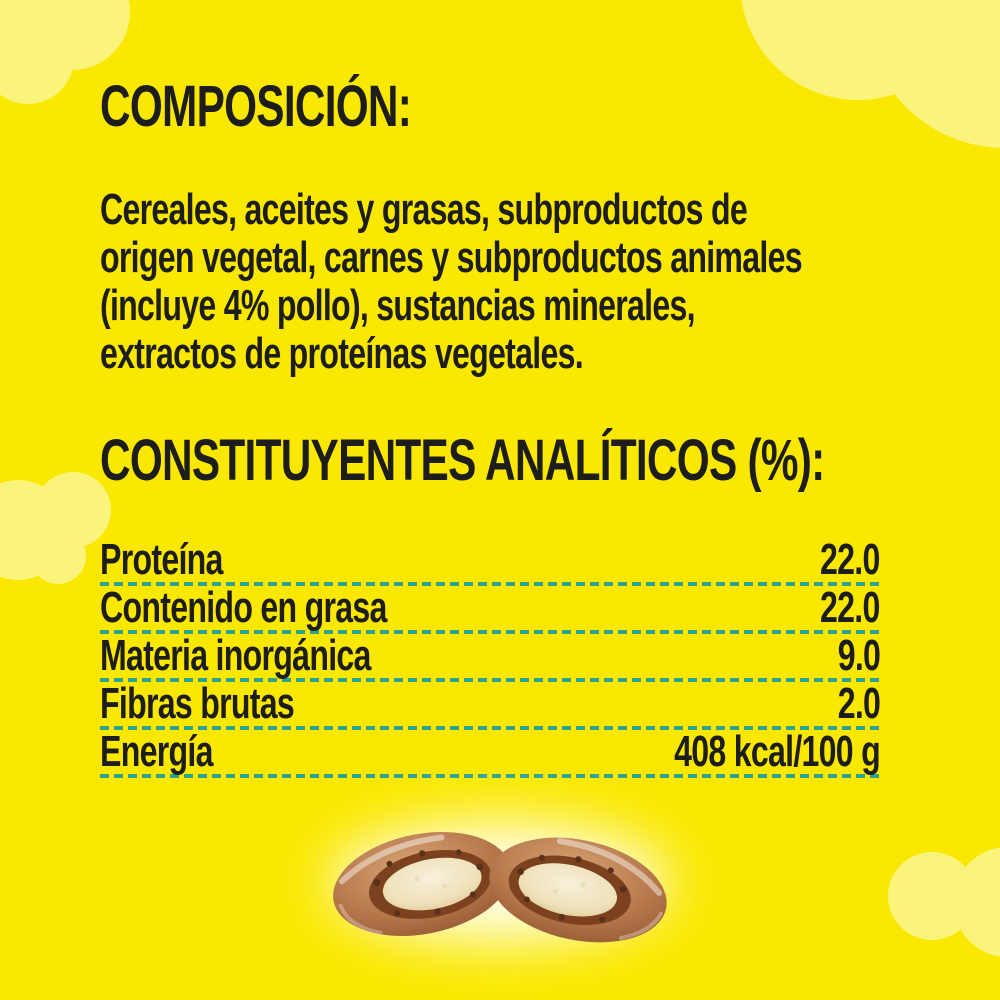  Describe the element at coordinates (243, 607) in the screenshot. I see `row-label: Contenido en grasa` at that location.